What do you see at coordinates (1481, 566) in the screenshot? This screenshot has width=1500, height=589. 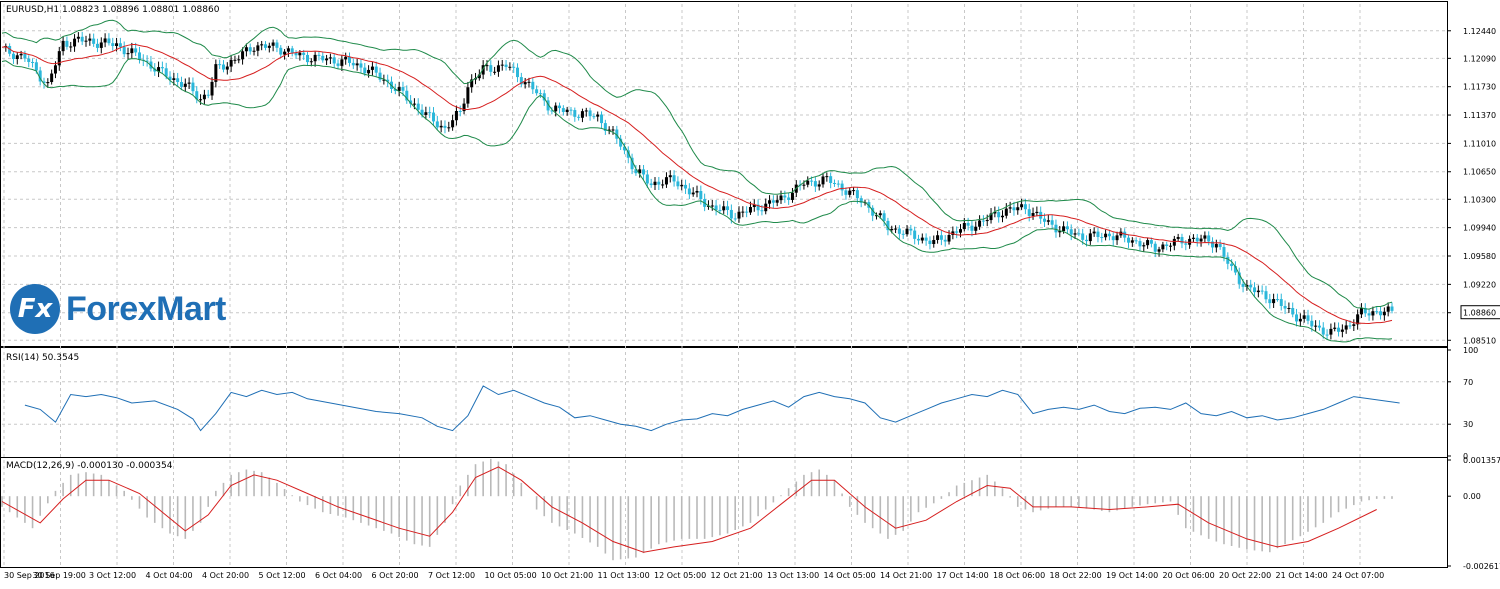 I see `macd-tick-label: -0.002617` at bounding box center [1481, 566].